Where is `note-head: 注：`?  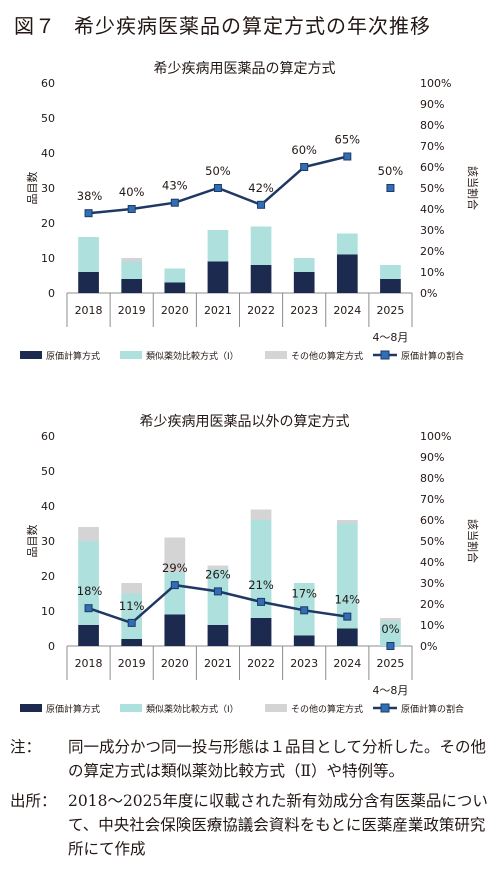
note-head: 注： is located at coordinates (26, 747).